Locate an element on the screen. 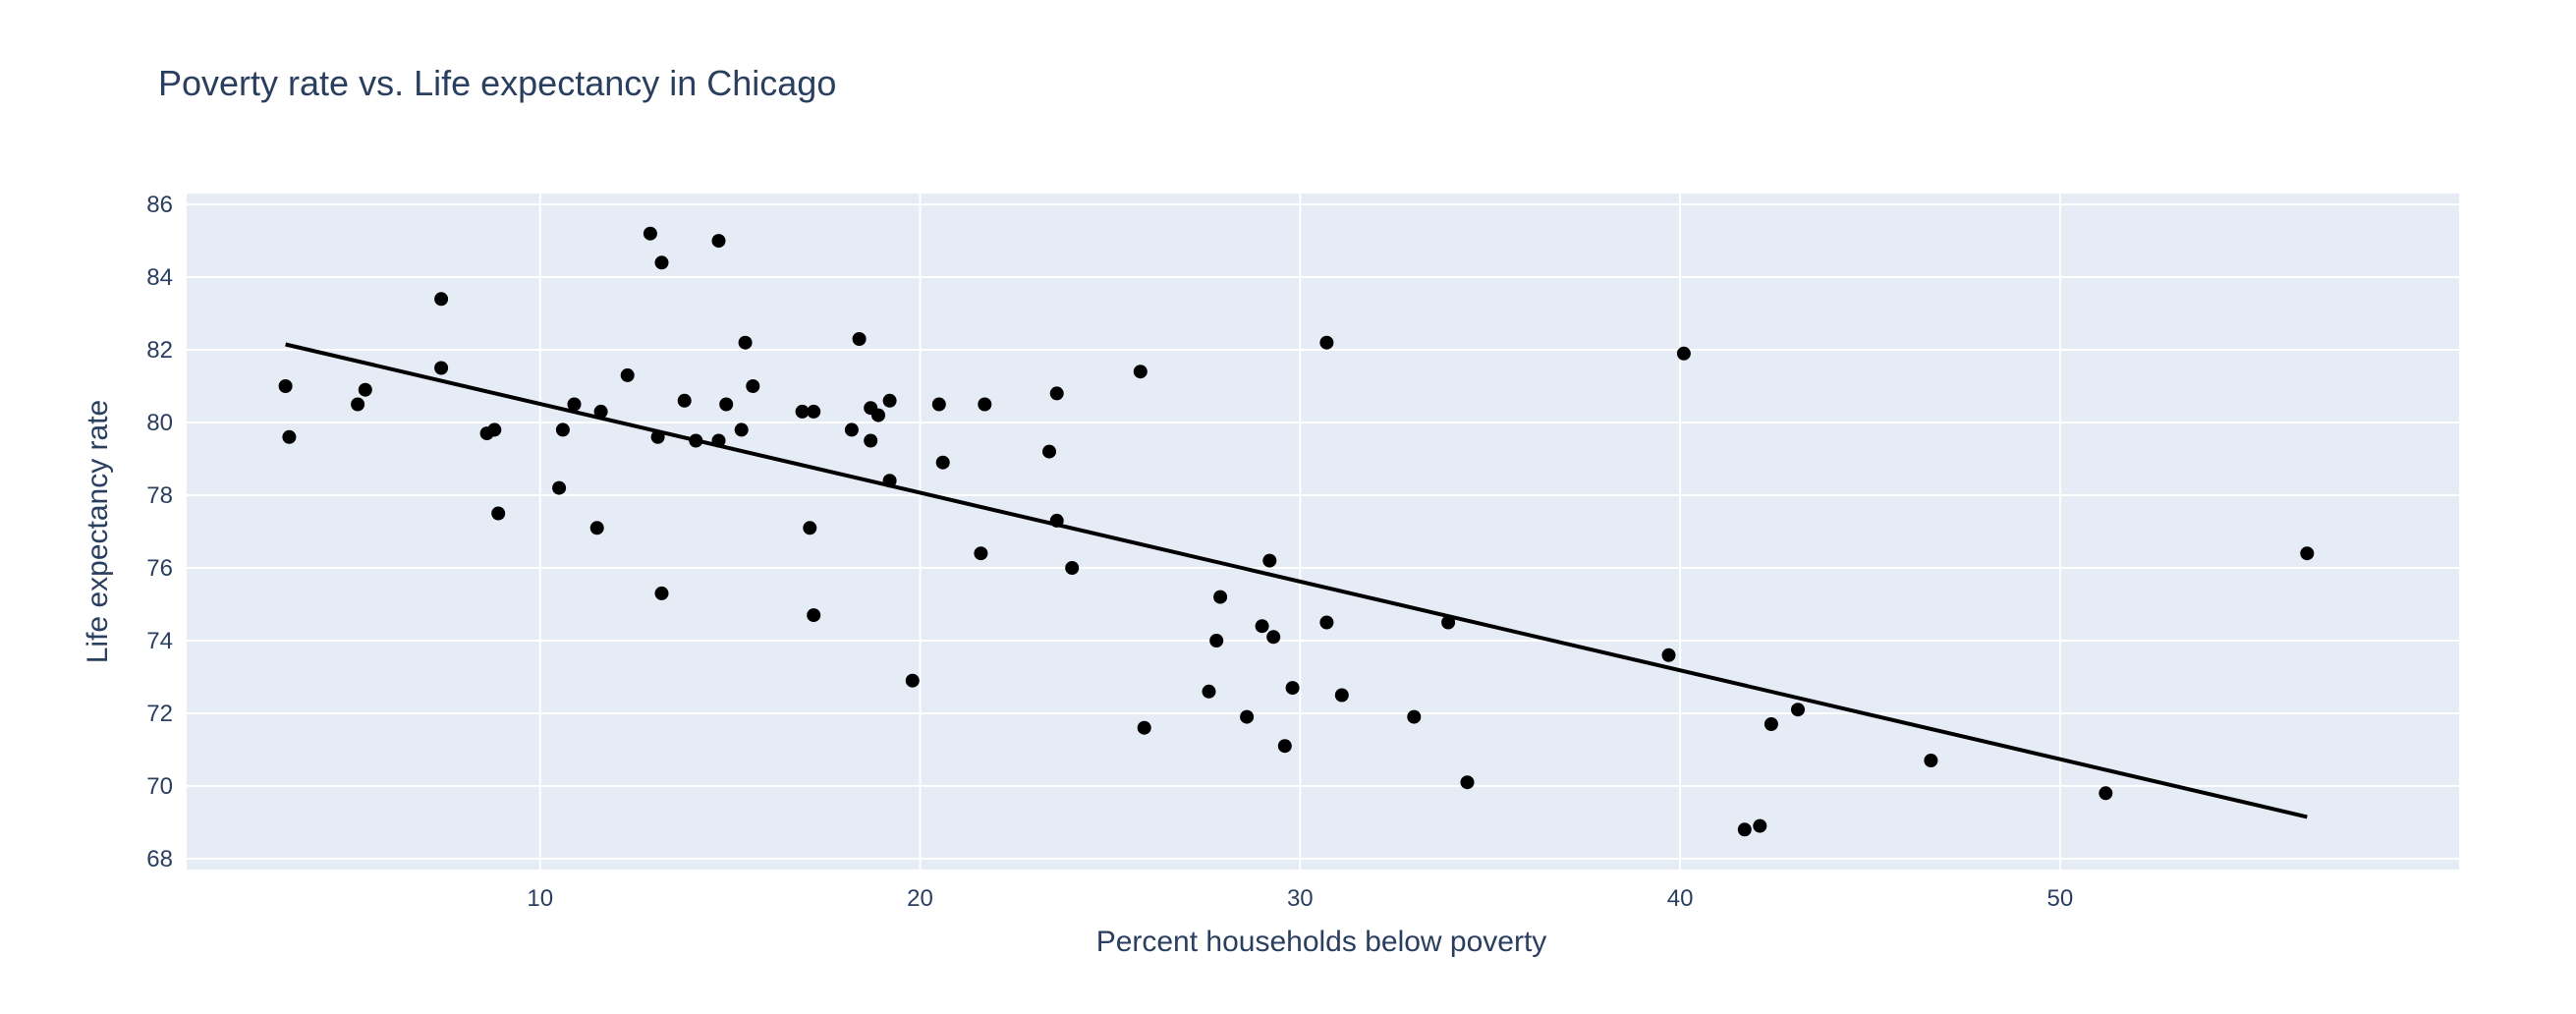 Image resolution: width=2576 pixels, height=1014 pixels. y-axis-title: Life expectancy rate is located at coordinates (98, 532).